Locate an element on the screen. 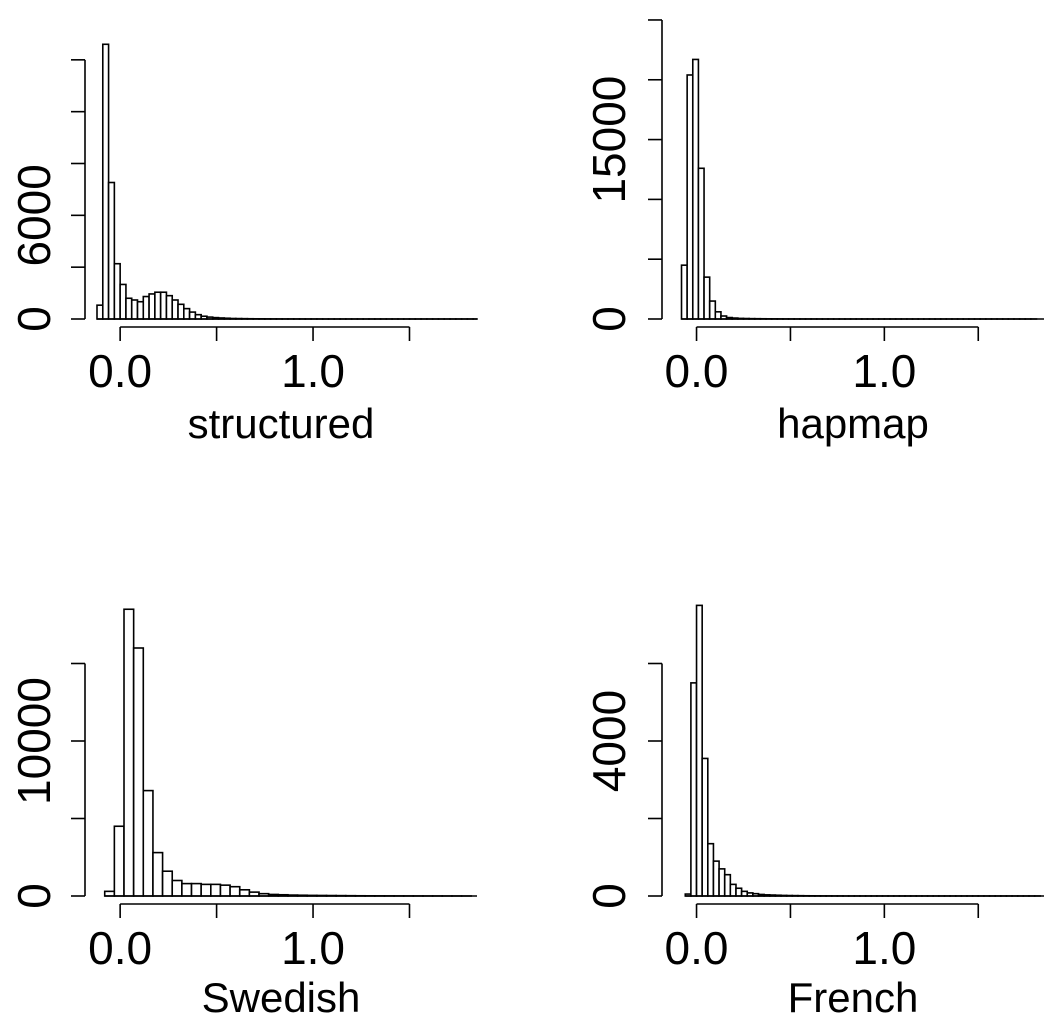 This screenshot has height=1018, width=1044. y-tick-label: 15000 is located at coordinates (609, 140).